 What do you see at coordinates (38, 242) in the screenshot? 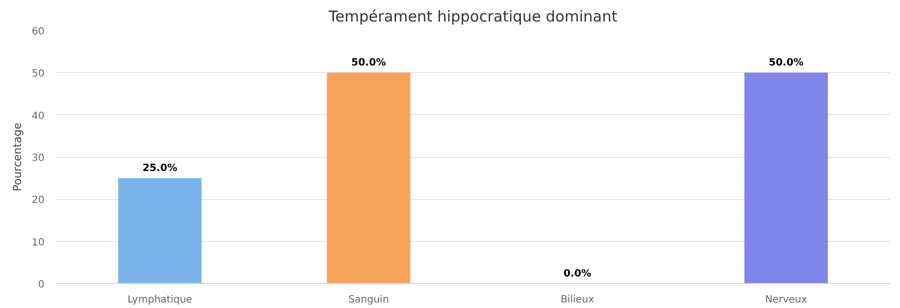
I see `y-tick-label: 10` at bounding box center [38, 242].